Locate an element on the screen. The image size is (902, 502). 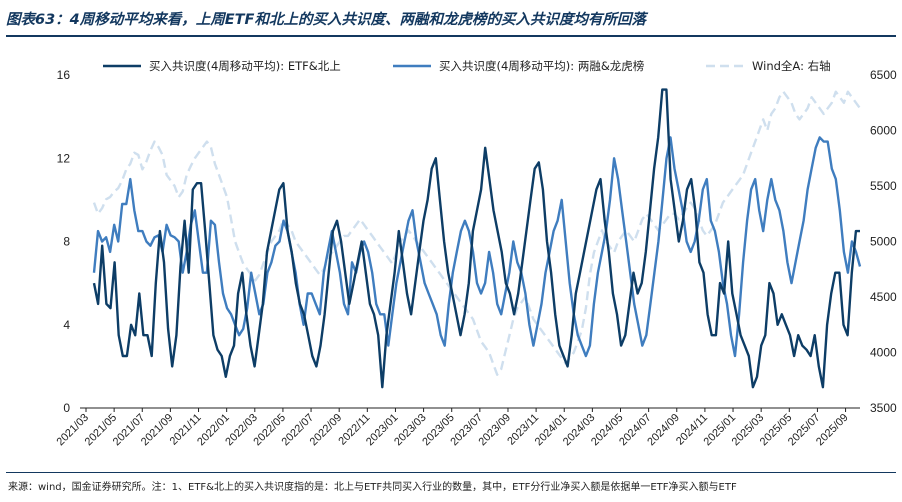
y-right-tick-label: 6500 is located at coordinates (883, 75).